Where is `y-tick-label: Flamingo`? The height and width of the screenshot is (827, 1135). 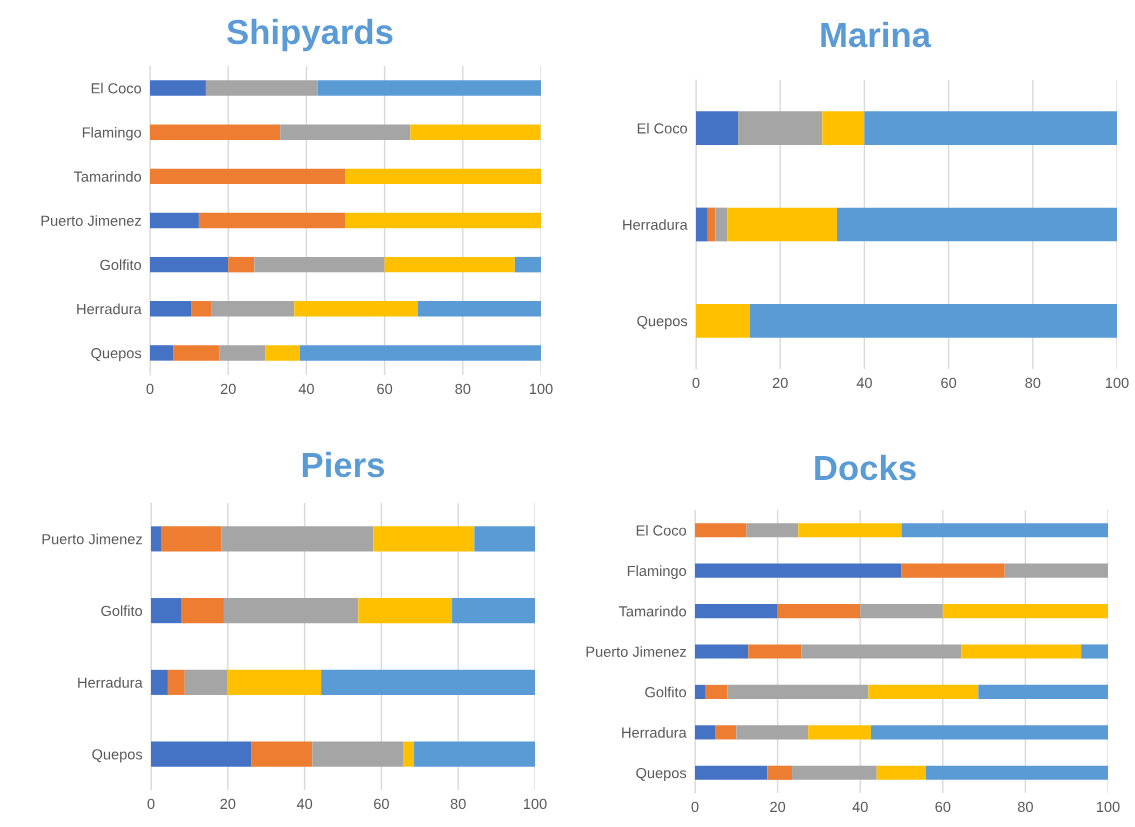
y-tick-label: Flamingo is located at coordinates (112, 133).